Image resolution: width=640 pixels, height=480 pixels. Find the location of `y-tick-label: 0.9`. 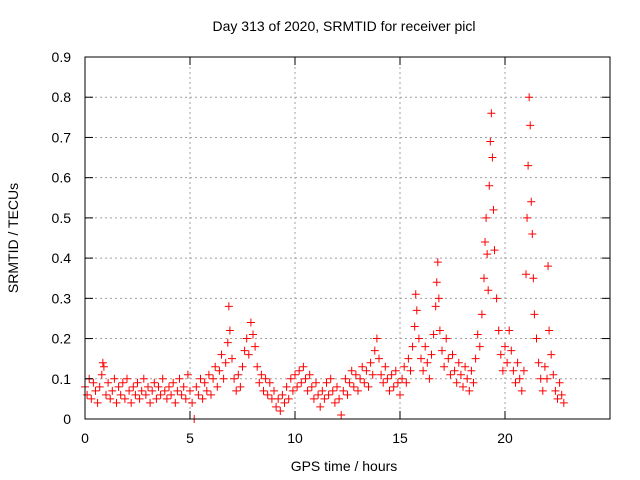

y-tick-label: 0.9 is located at coordinates (62, 57).